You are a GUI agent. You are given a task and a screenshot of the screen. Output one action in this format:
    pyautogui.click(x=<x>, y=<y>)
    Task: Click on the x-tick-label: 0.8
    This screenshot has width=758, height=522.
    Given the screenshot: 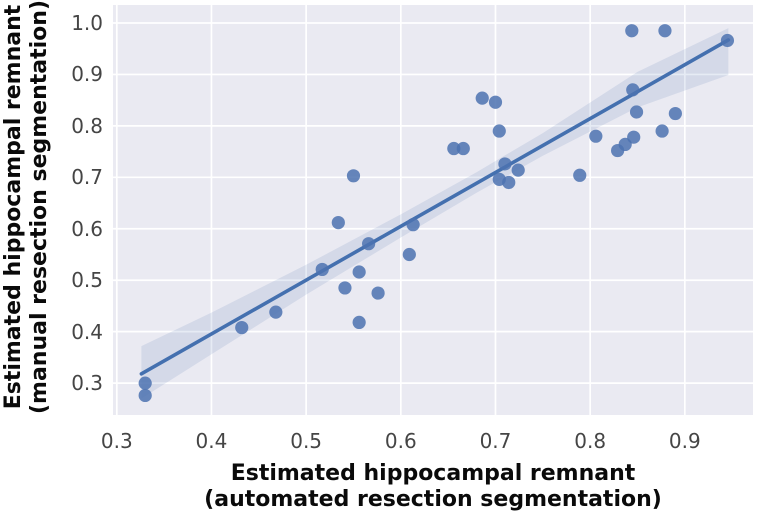 What is the action you would take?
    pyautogui.click(x=590, y=441)
    